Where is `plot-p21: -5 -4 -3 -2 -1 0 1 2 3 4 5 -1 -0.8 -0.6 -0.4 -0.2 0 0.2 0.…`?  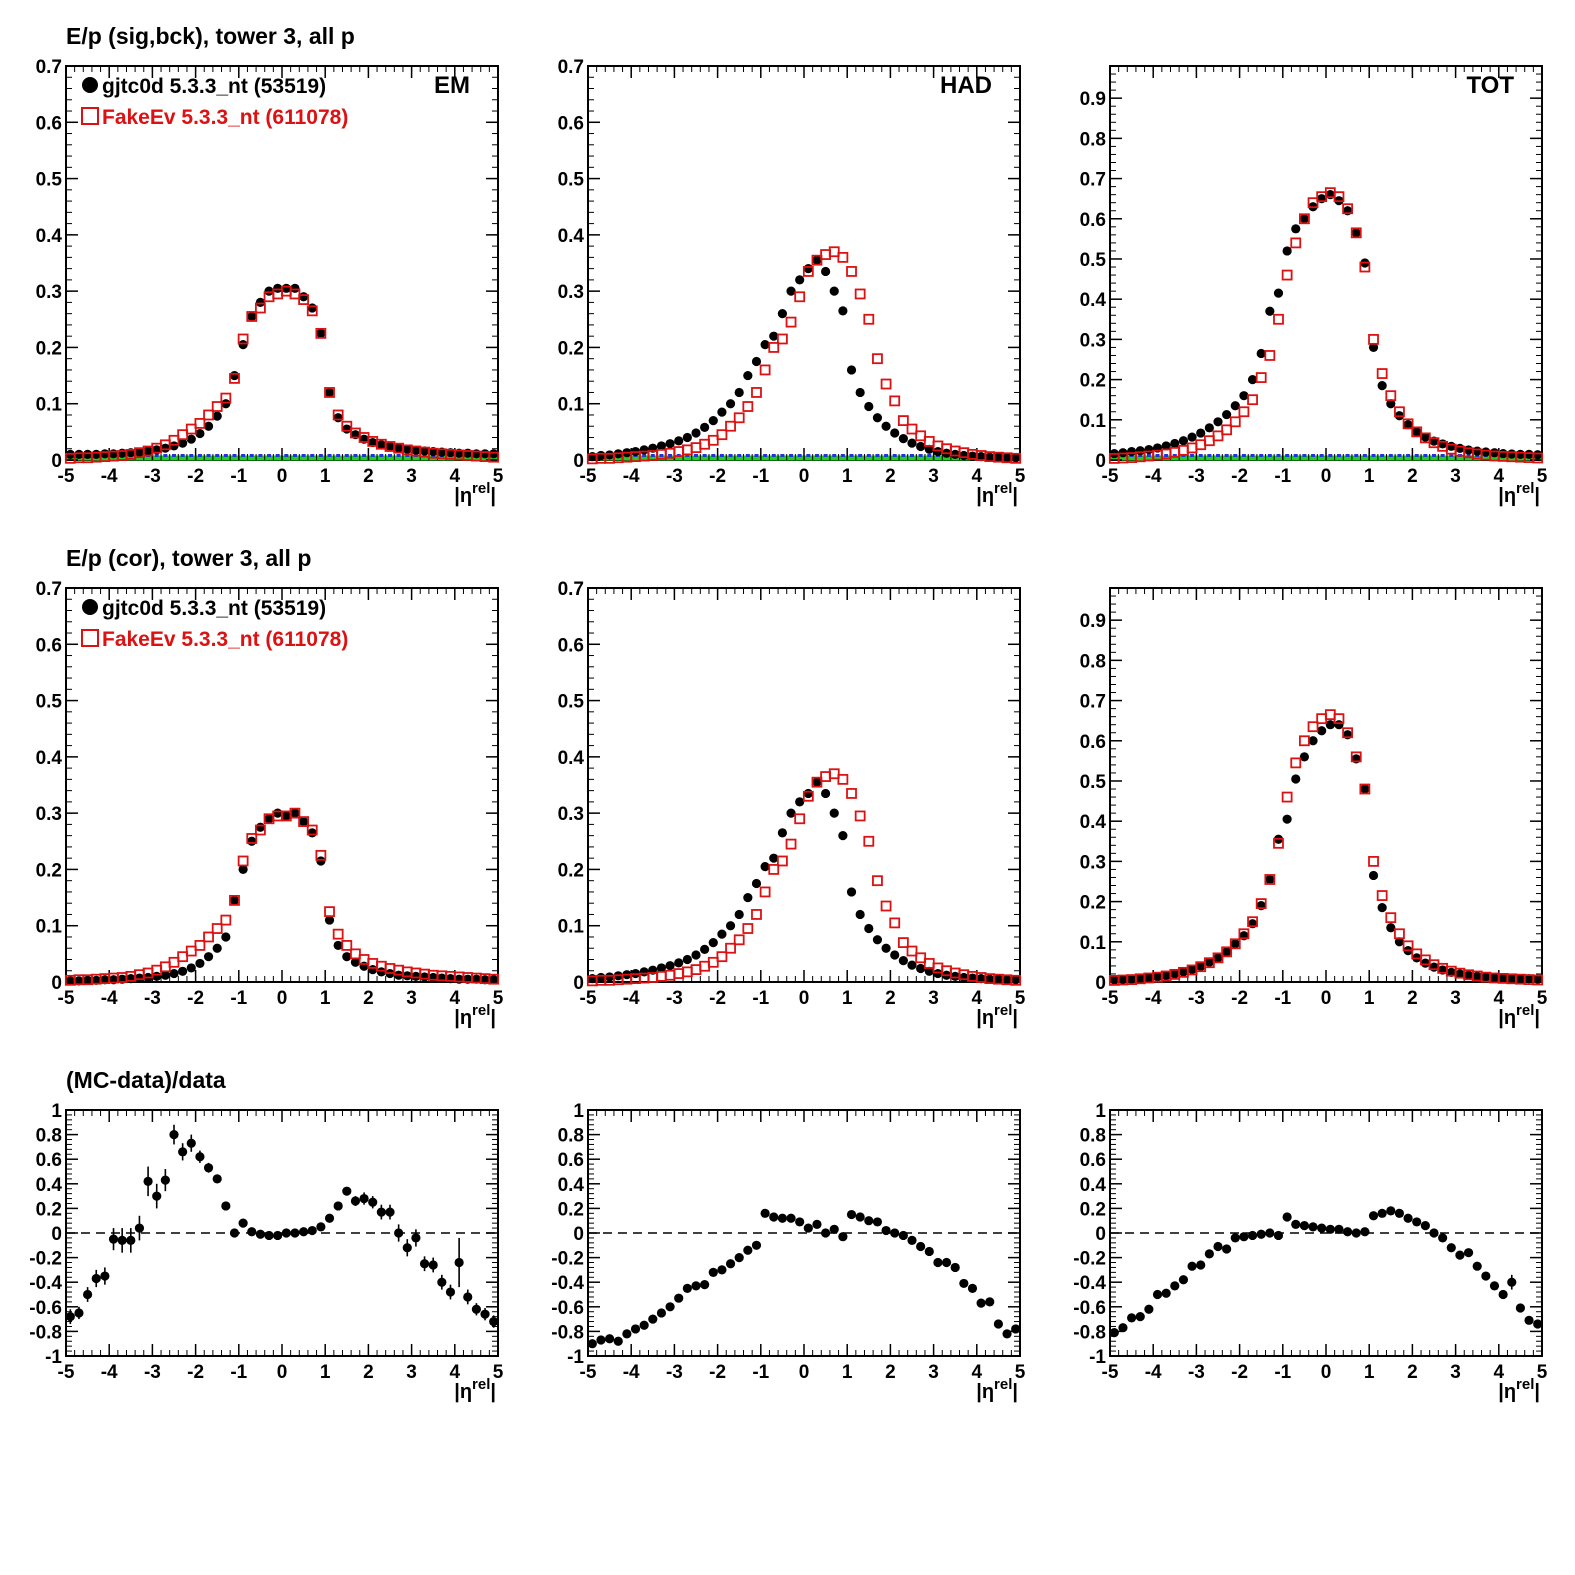
plot-p21: -5 -4 -3 -2 -1 0 1 2 3 4 5 -1 -0.8 -0.6 -0.4 -0.2 0 0.2 0.… is located at coordinates (788, 1252).